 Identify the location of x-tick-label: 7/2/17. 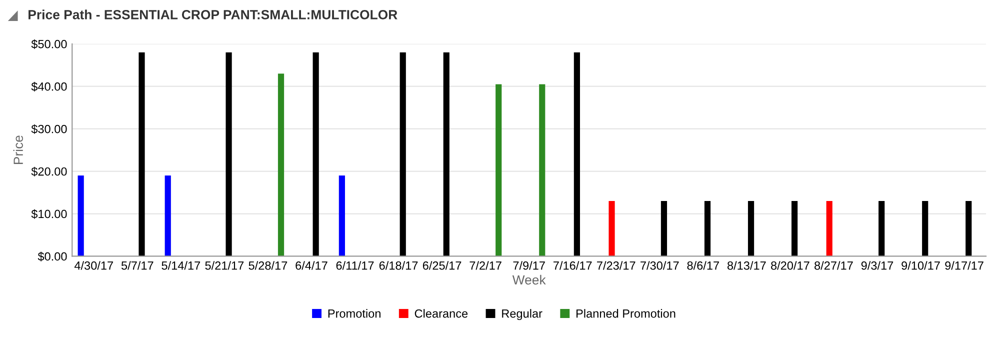
(486, 265).